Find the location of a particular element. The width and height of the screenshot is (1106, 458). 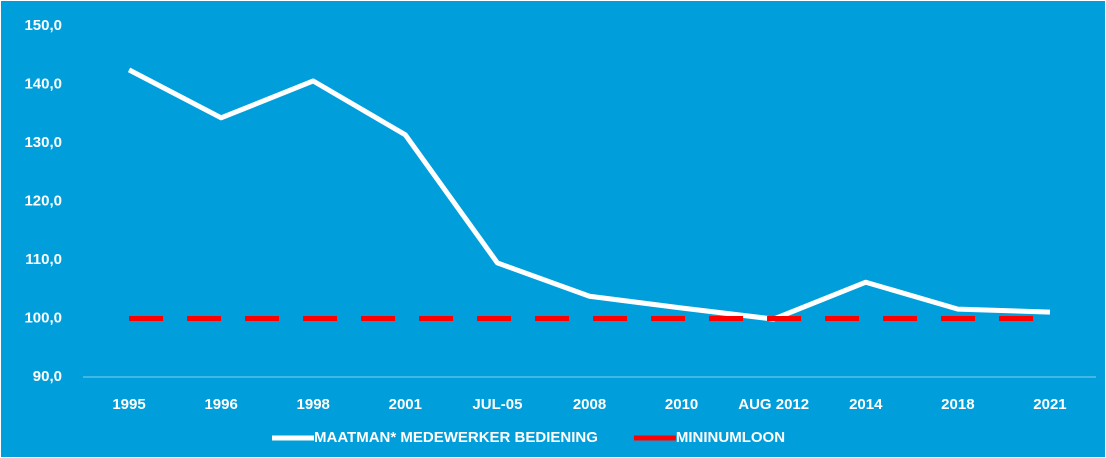

x-tick-label: 2018 is located at coordinates (957, 404).